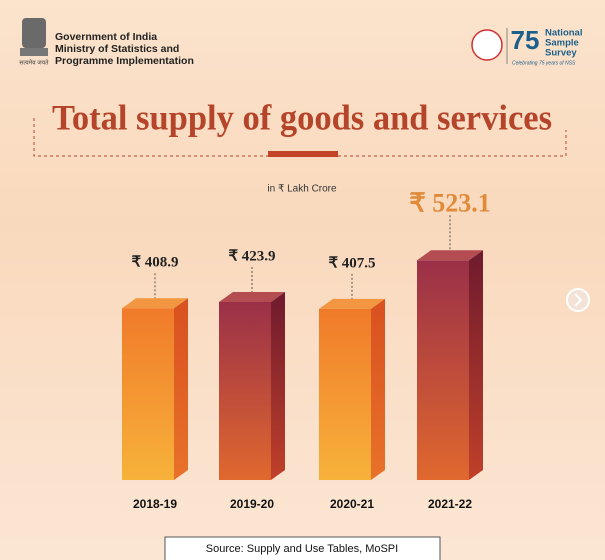  What do you see at coordinates (303, 154) in the screenshot?
I see `title-underline` at bounding box center [303, 154].